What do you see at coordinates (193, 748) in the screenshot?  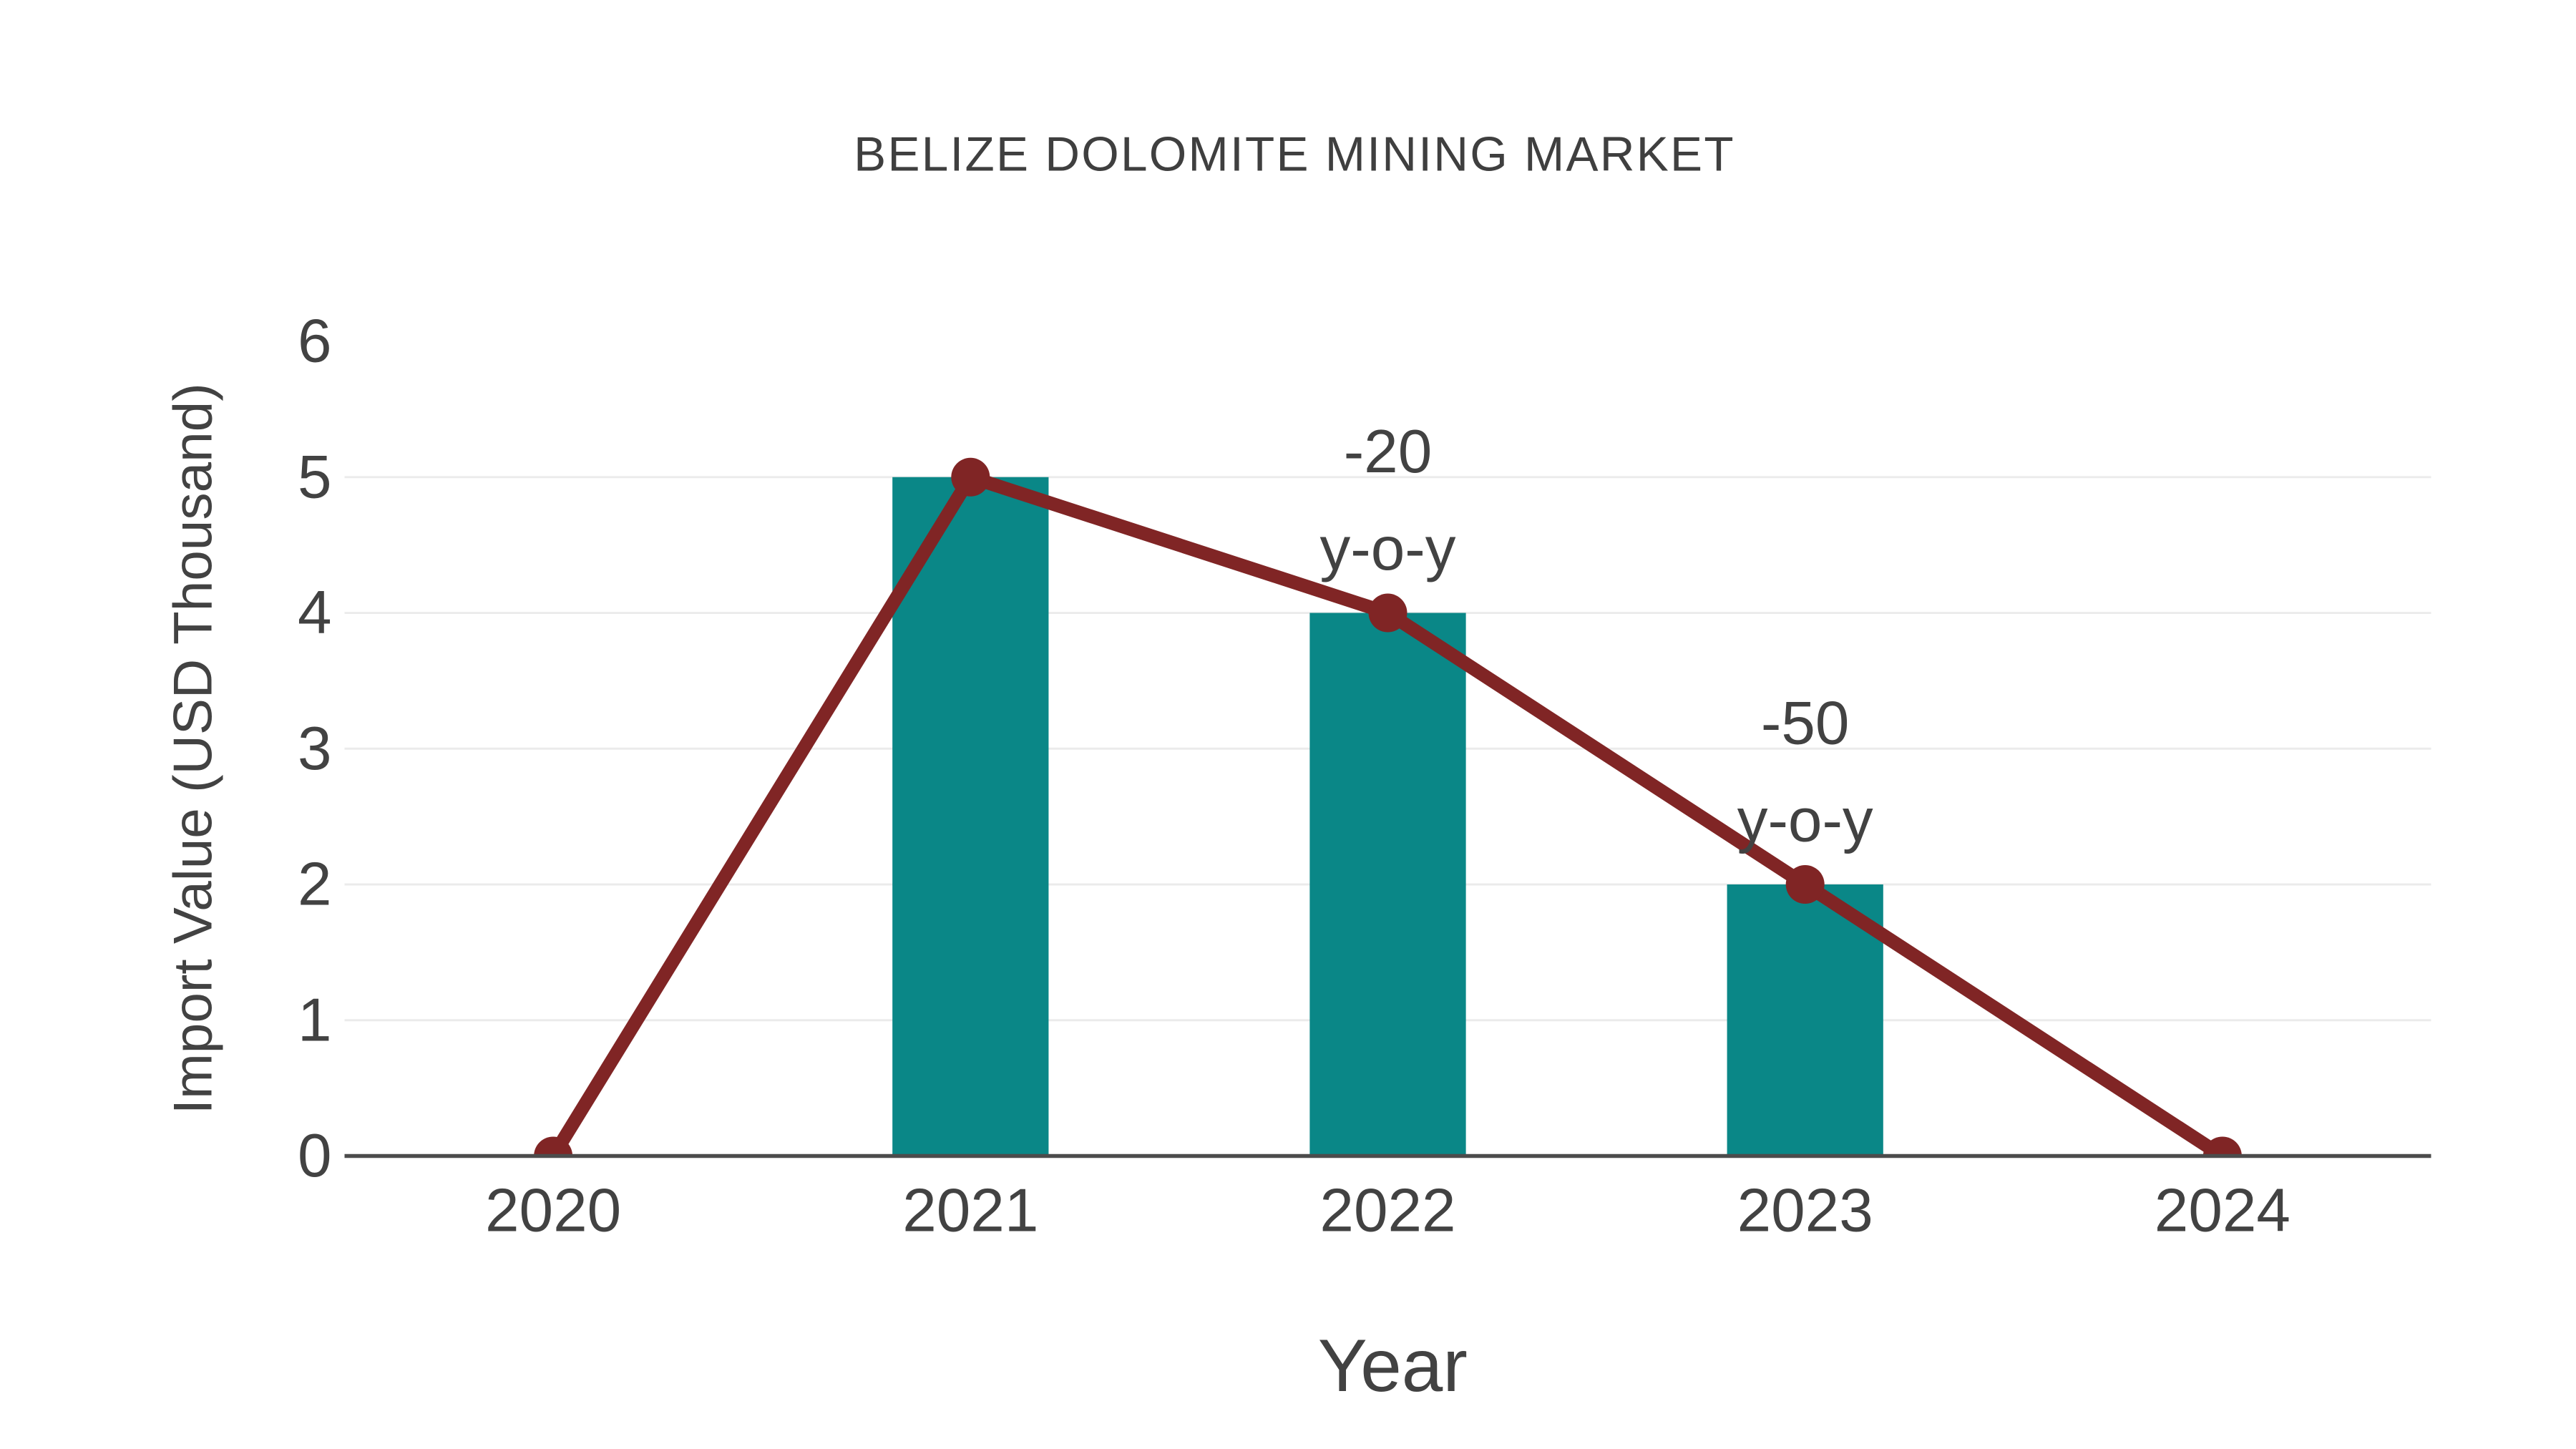 I see `y-axis-title: Import Value (USD Thousand)` at bounding box center [193, 748].